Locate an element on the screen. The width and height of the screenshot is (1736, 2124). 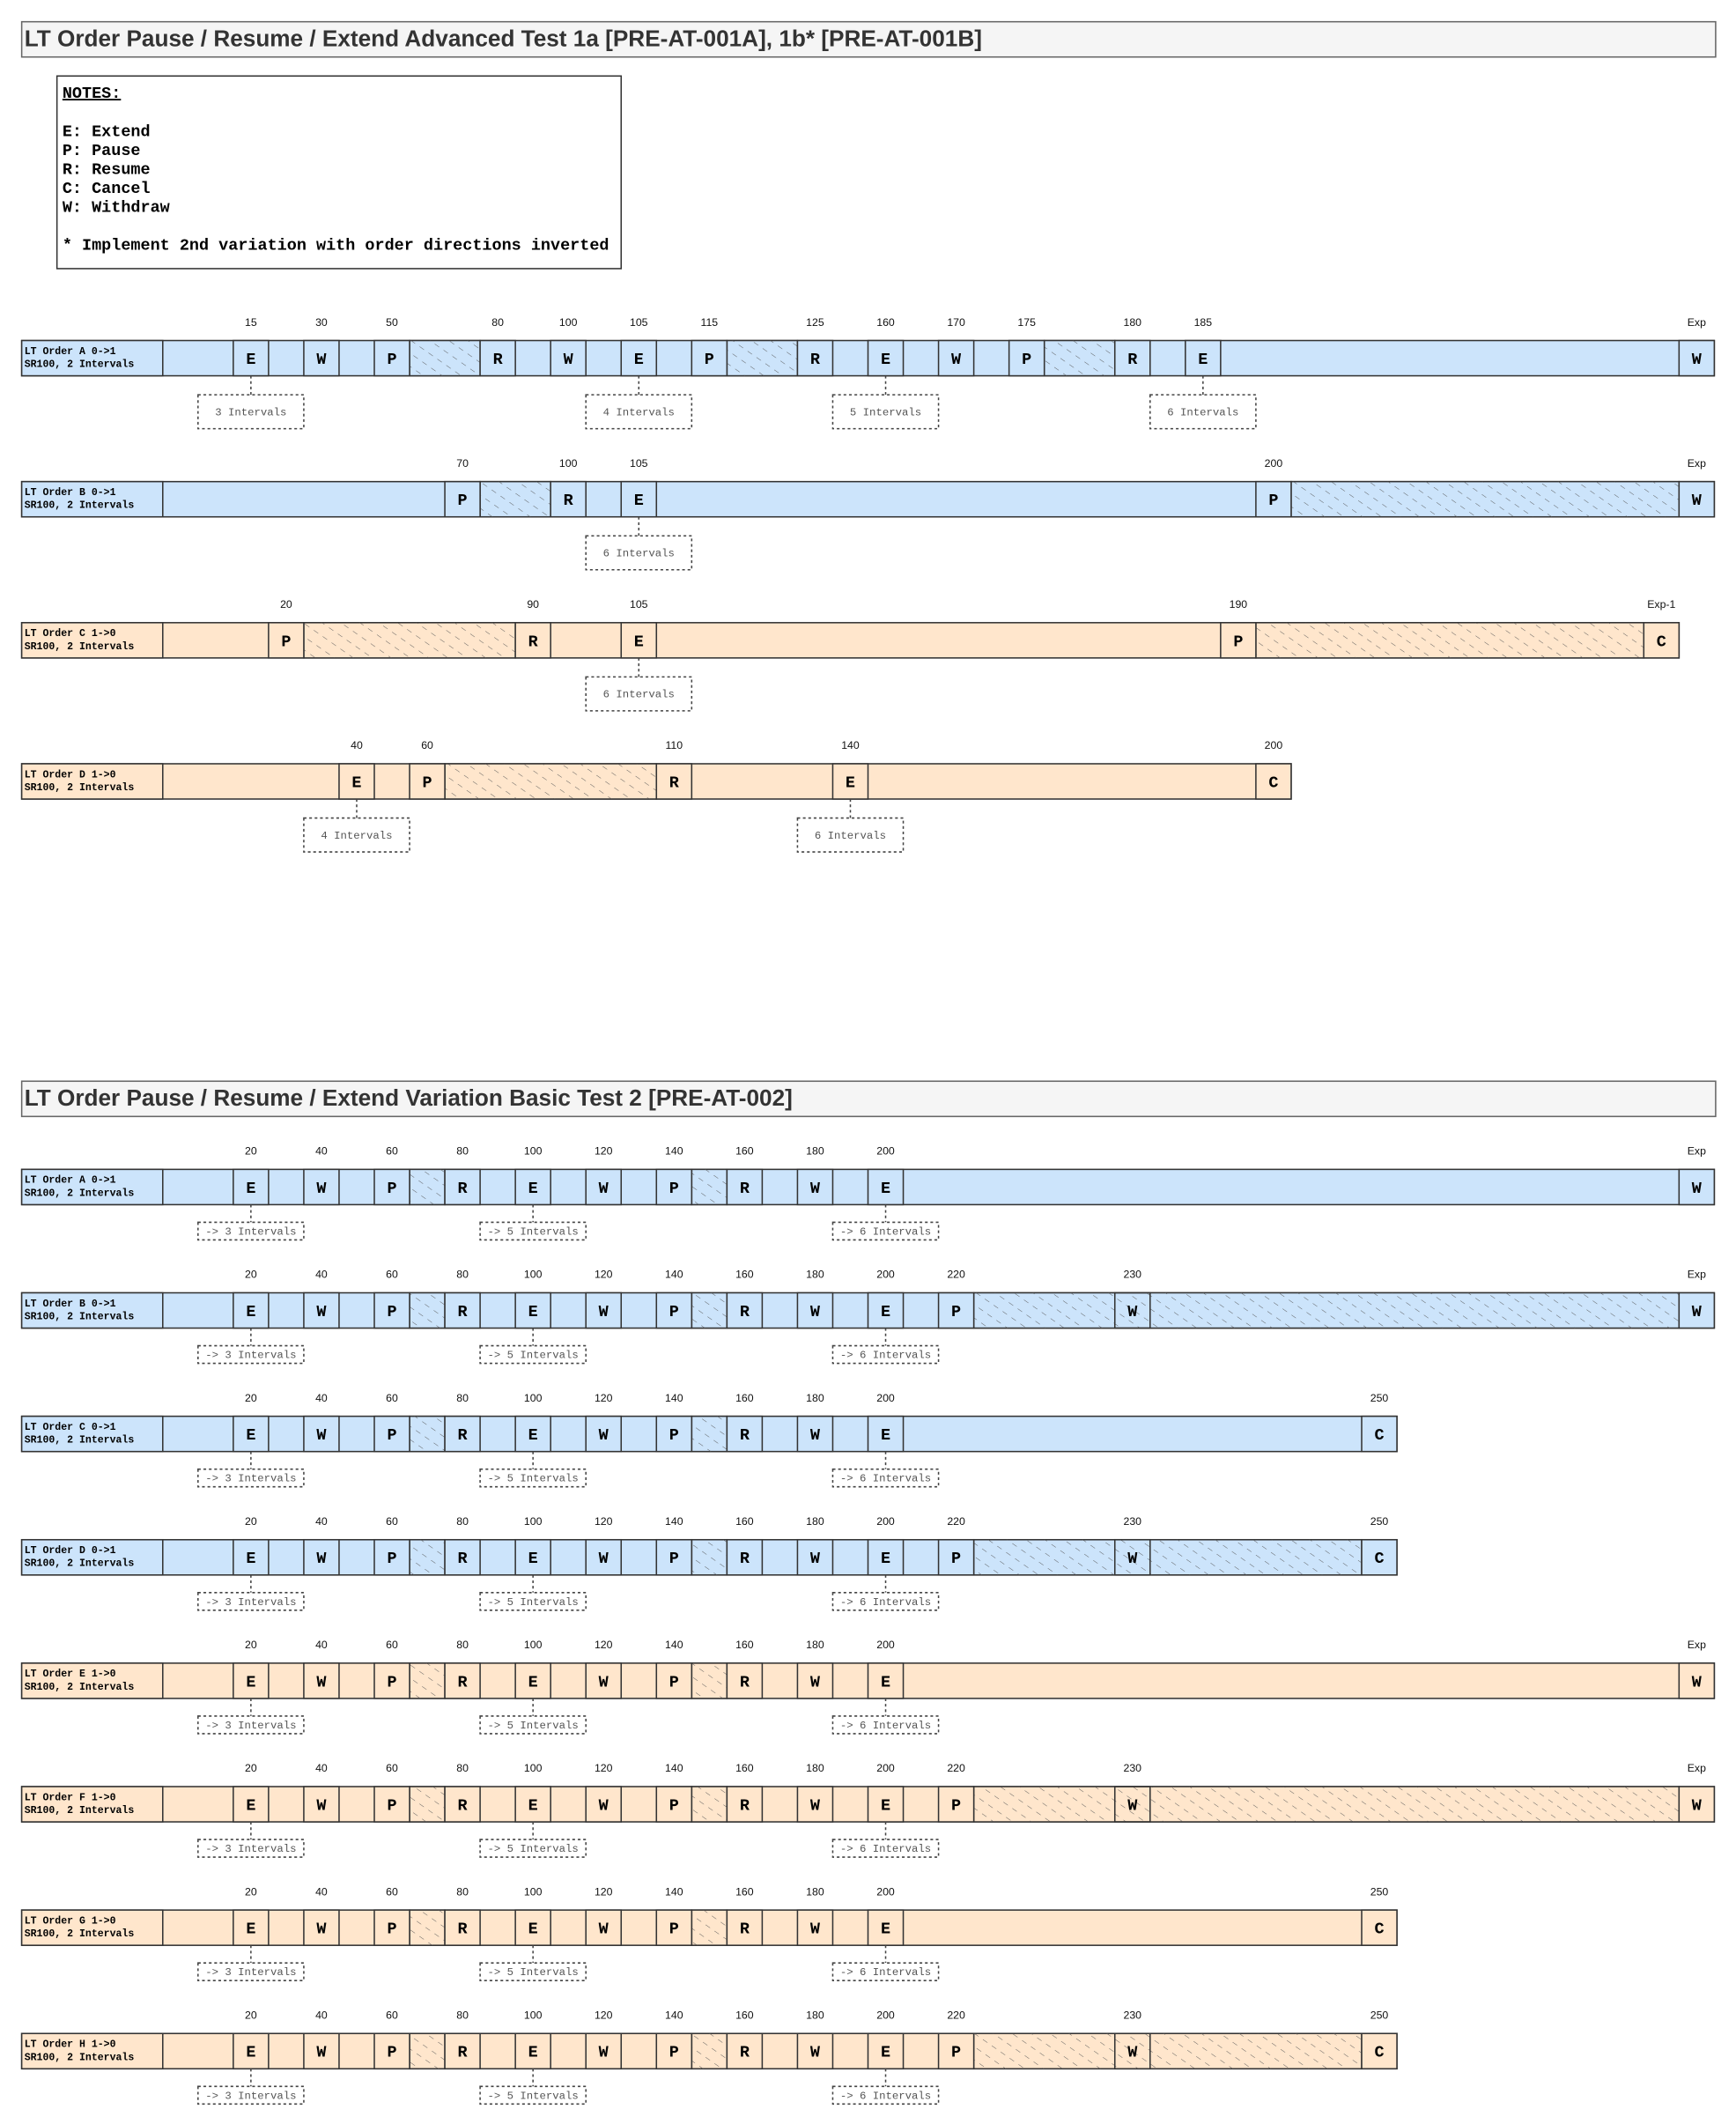
section-title-box is located at coordinates (868, 39).